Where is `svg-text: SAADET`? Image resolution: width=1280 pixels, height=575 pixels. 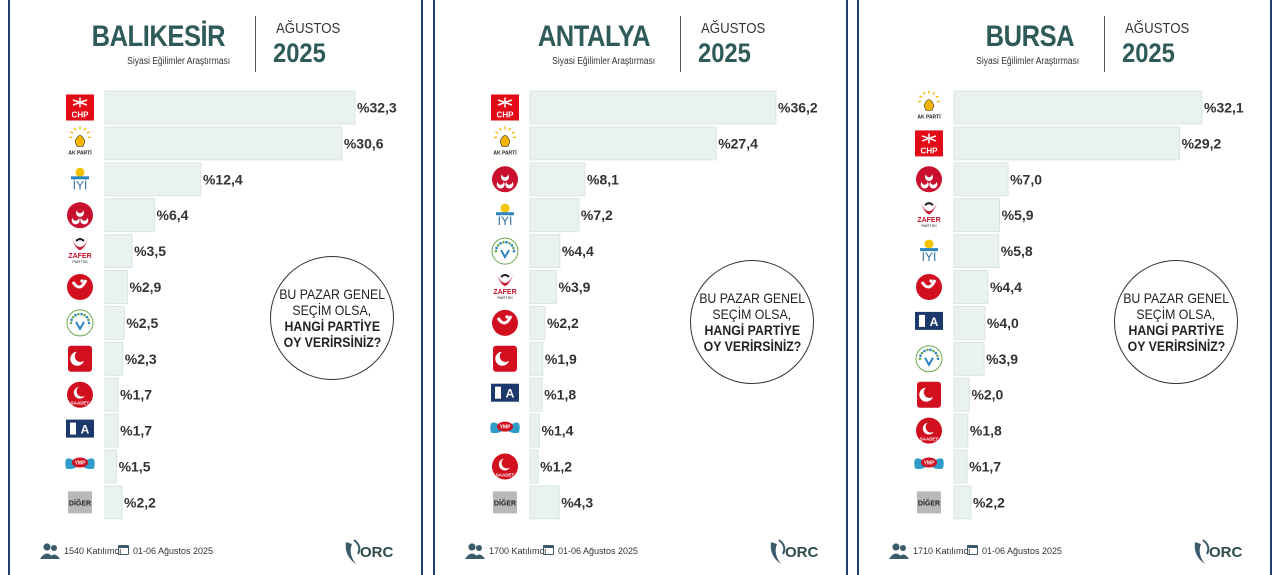
svg-text: SAADET is located at coordinates (505, 475).